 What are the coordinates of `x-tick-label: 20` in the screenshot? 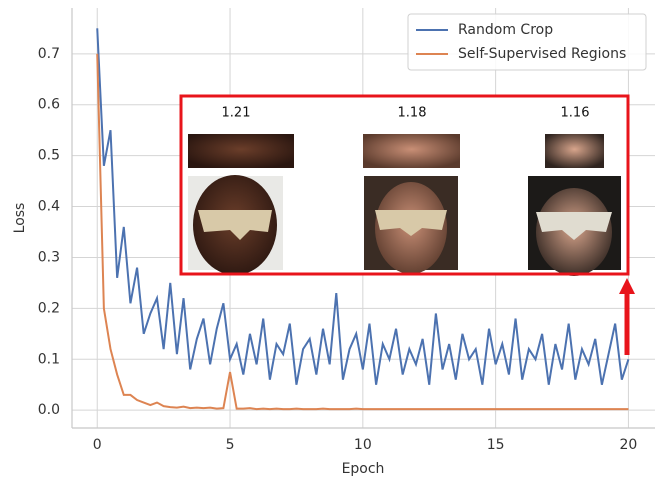 It's located at (629, 445).